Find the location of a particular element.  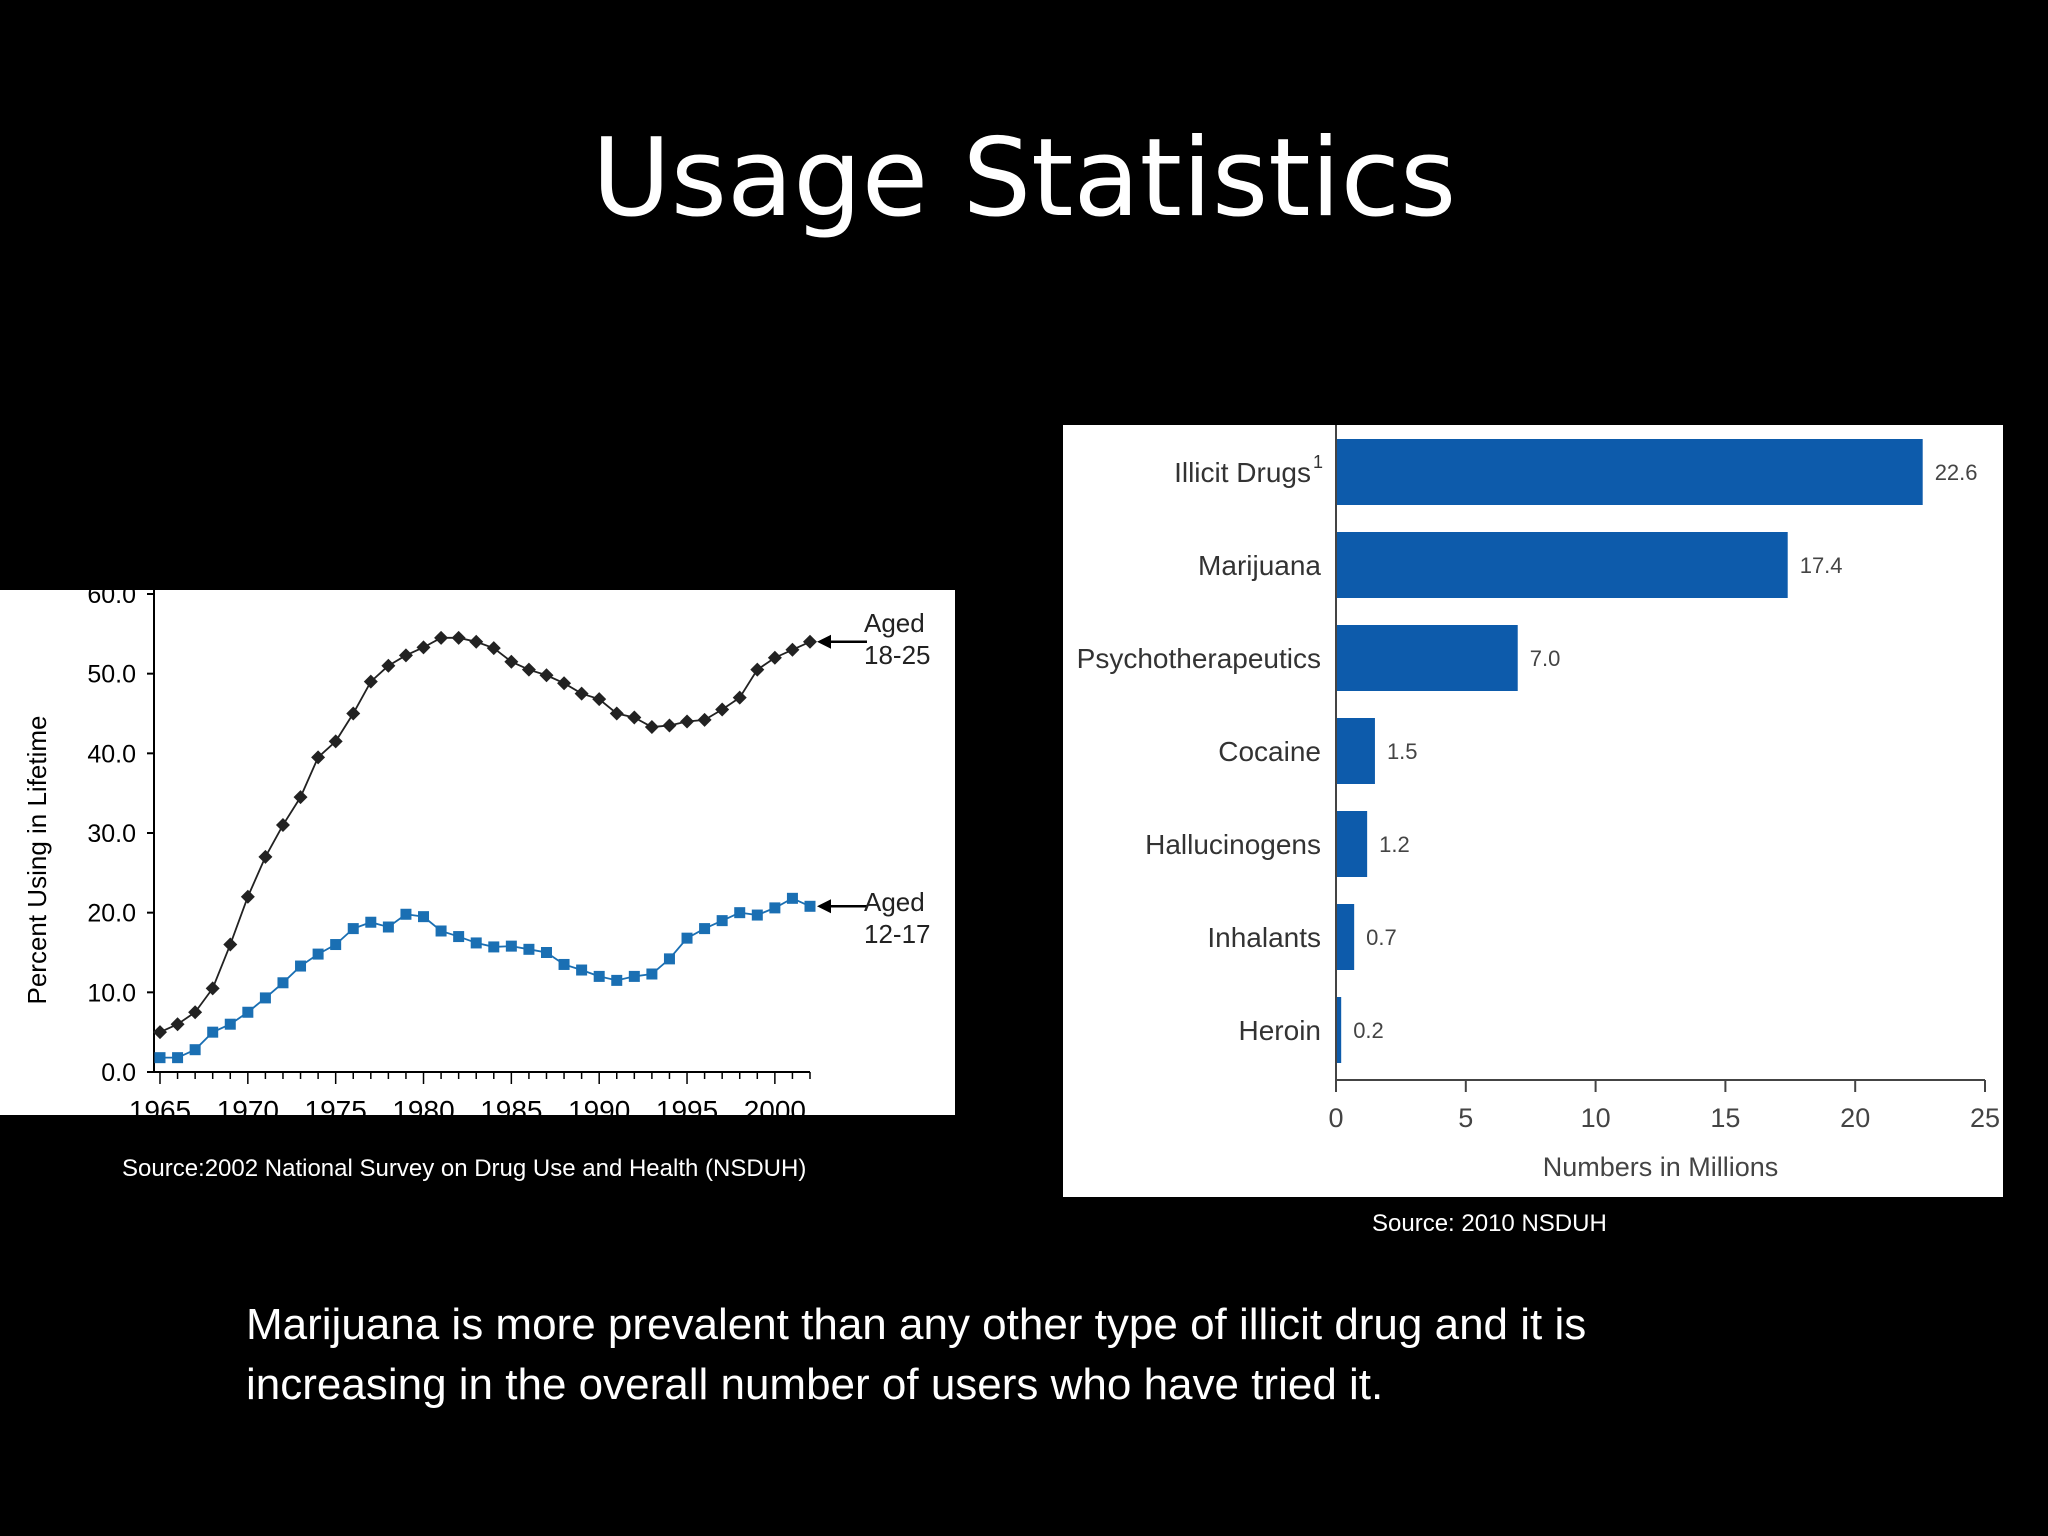

x-tick-label: 1995 is located at coordinates (687, 1105).